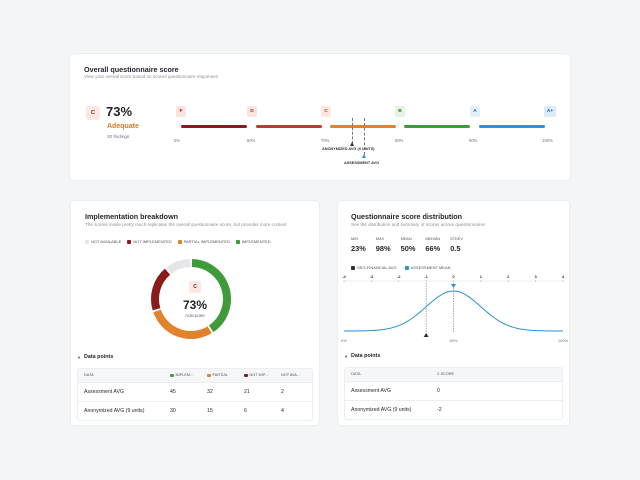 Image resolution: width=640 pixels, height=480 pixels. I want to click on table-row: Anonymized AVG (9 units) -2, so click(453, 409).